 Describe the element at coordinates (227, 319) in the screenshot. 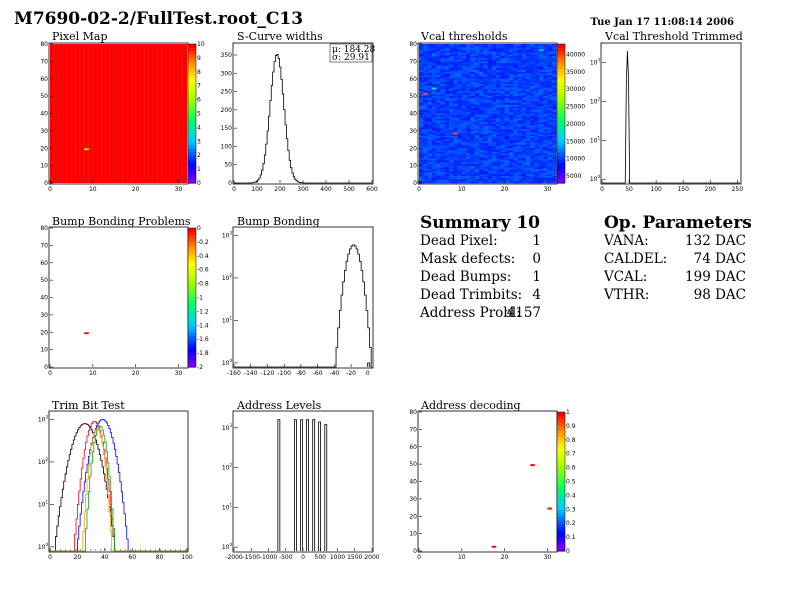

I see `y-tick-label: 10¹` at that location.